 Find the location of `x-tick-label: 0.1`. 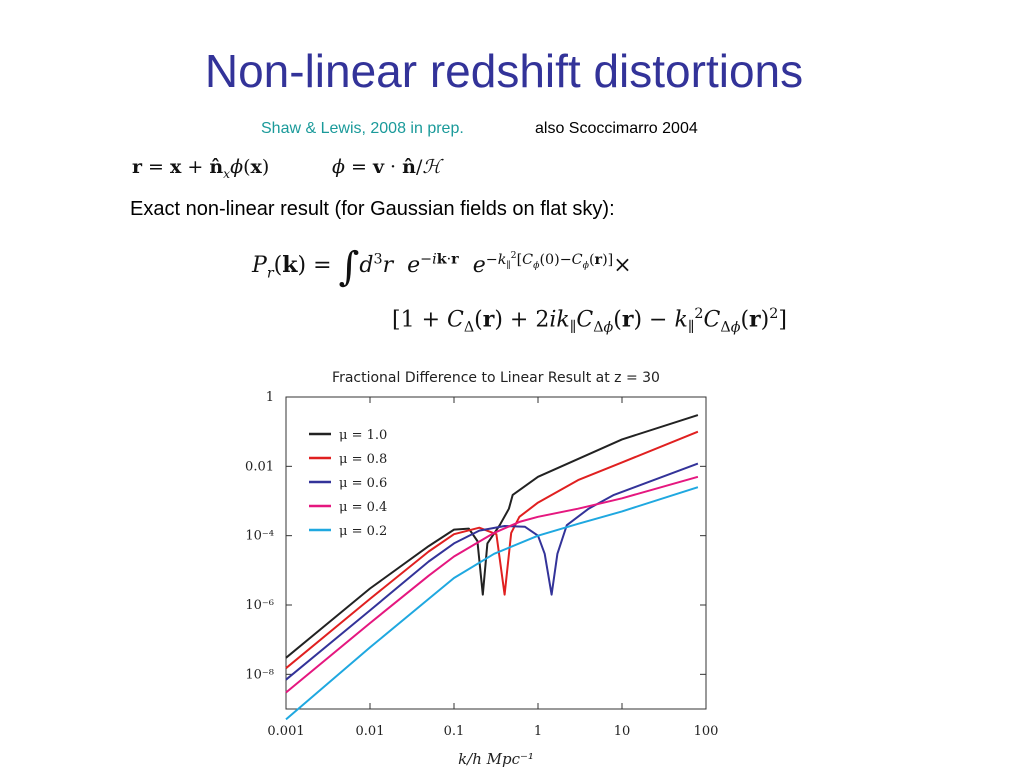

x-tick-label: 0.1 is located at coordinates (454, 731).